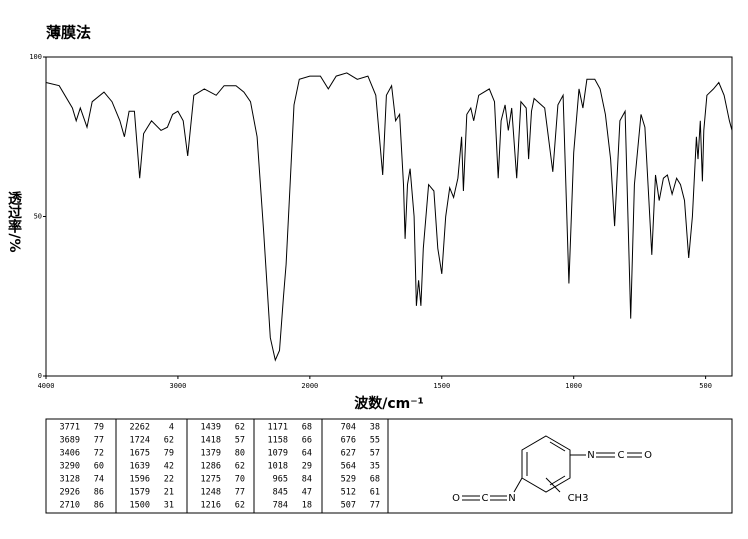 Image resolution: width=748 pixels, height=539 pixels. What do you see at coordinates (348, 441) in the screenshot?
I see `wavenumber: 676` at bounding box center [348, 441].